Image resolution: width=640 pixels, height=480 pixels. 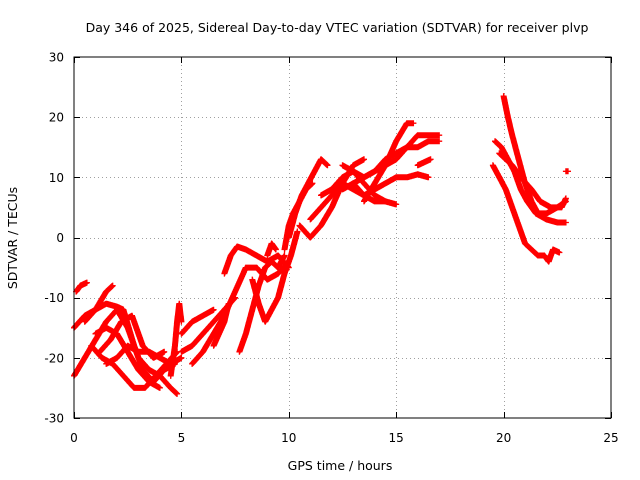 What do you see at coordinates (54, 419) in the screenshot?
I see `y-tick-label: -30` at bounding box center [54, 419].